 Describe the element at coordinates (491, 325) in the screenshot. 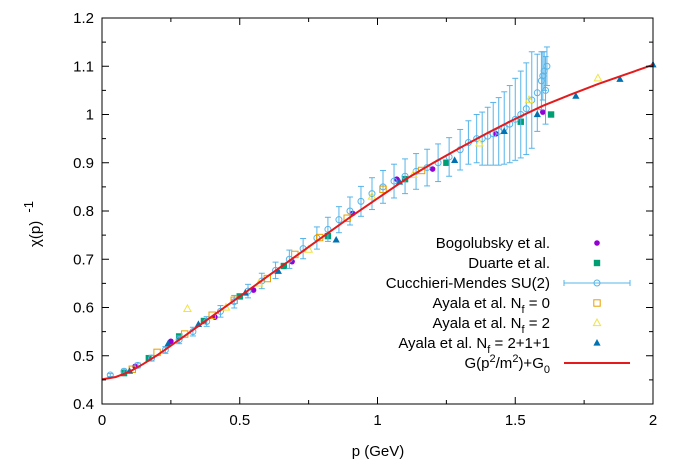

I see `legend-label: Ayala et al. Nf = 2` at that location.